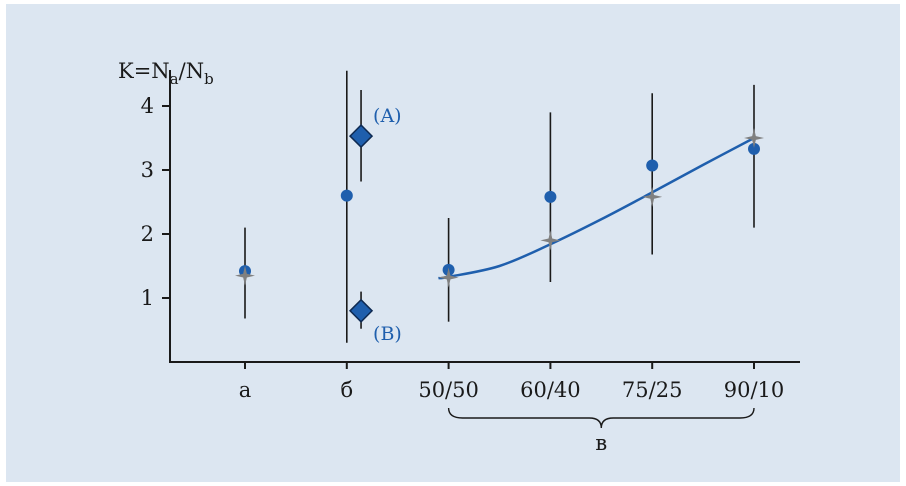 This screenshot has width=906, height=486. I want to click on x-ticks: a б 50/50 60/40 75/25 90/10, so click(512, 382).